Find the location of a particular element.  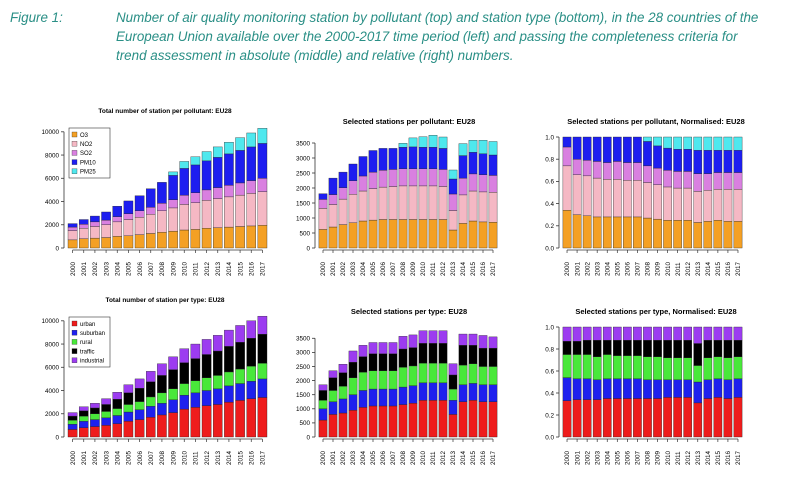

y-tick-label: 0.8 is located at coordinates (549, 160).